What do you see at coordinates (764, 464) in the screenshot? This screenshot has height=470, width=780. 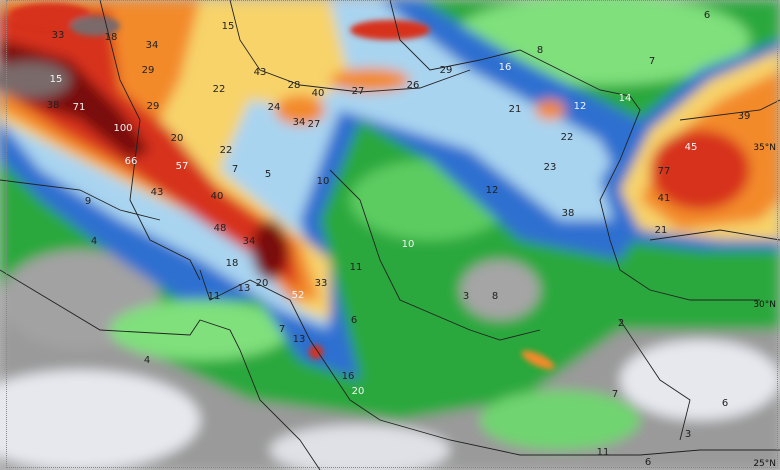 I see `latitude-label: 25°N` at bounding box center [764, 464].